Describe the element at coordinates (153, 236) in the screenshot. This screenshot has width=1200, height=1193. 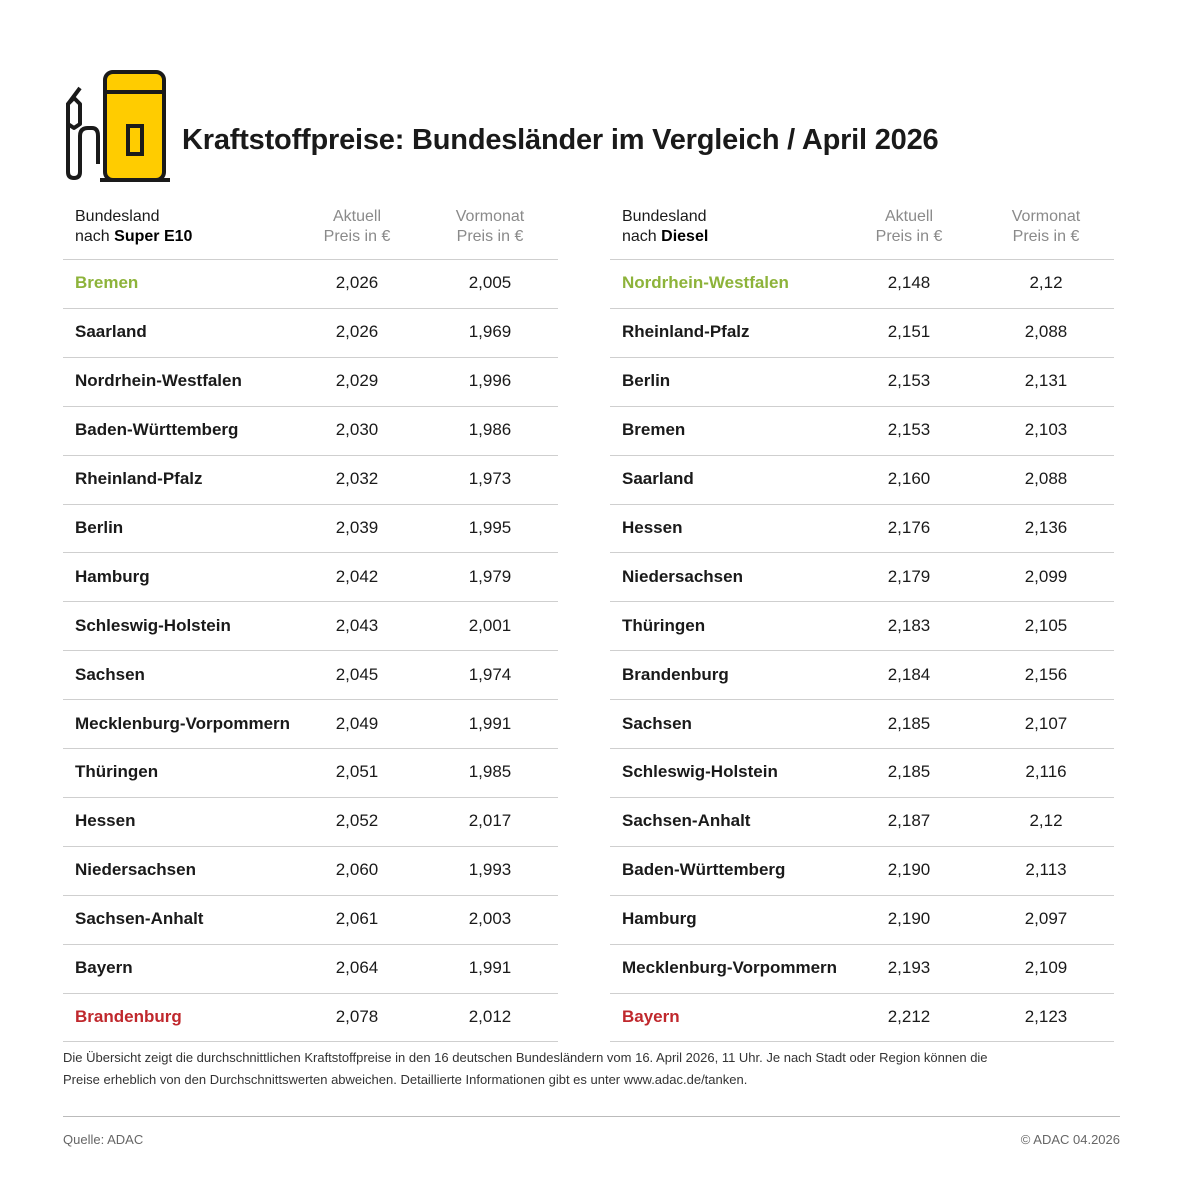
I see `header-emphasis: Super E10` at that location.